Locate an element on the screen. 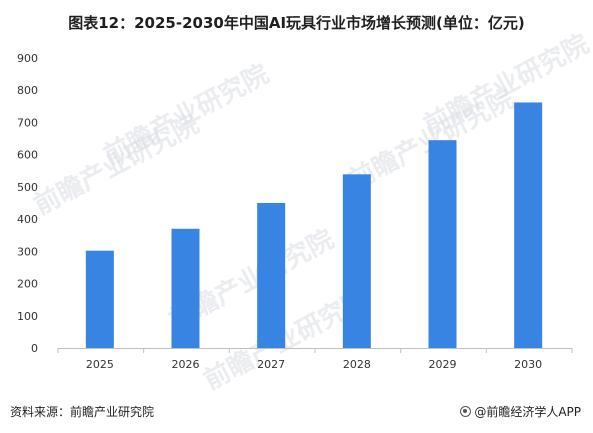 The height and width of the screenshot is (433, 593). y-tick-label: 900 is located at coordinates (27, 58).